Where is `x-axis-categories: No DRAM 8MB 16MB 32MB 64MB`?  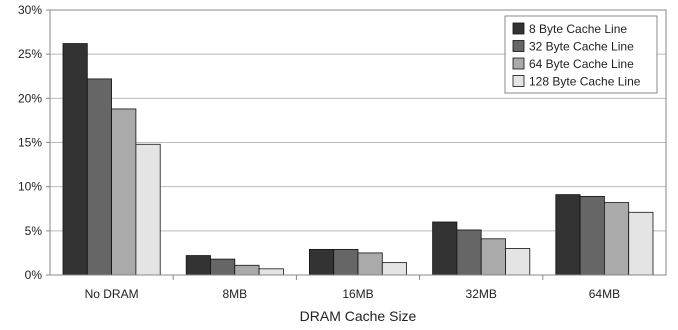
x-axis-categories: No DRAM 8MB 16MB 32MB 64MB is located at coordinates (352, 288).